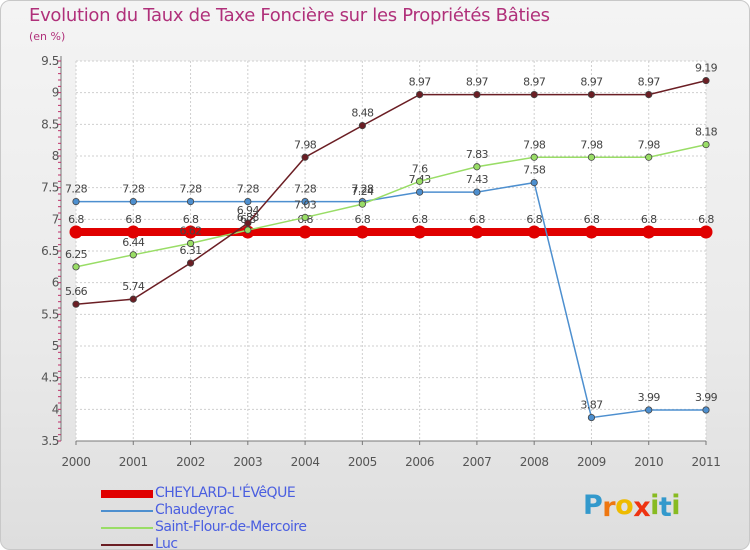 The image size is (750, 550). Describe the element at coordinates (477, 154) in the screenshot. I see `series-3-data-label: 7.83` at that location.